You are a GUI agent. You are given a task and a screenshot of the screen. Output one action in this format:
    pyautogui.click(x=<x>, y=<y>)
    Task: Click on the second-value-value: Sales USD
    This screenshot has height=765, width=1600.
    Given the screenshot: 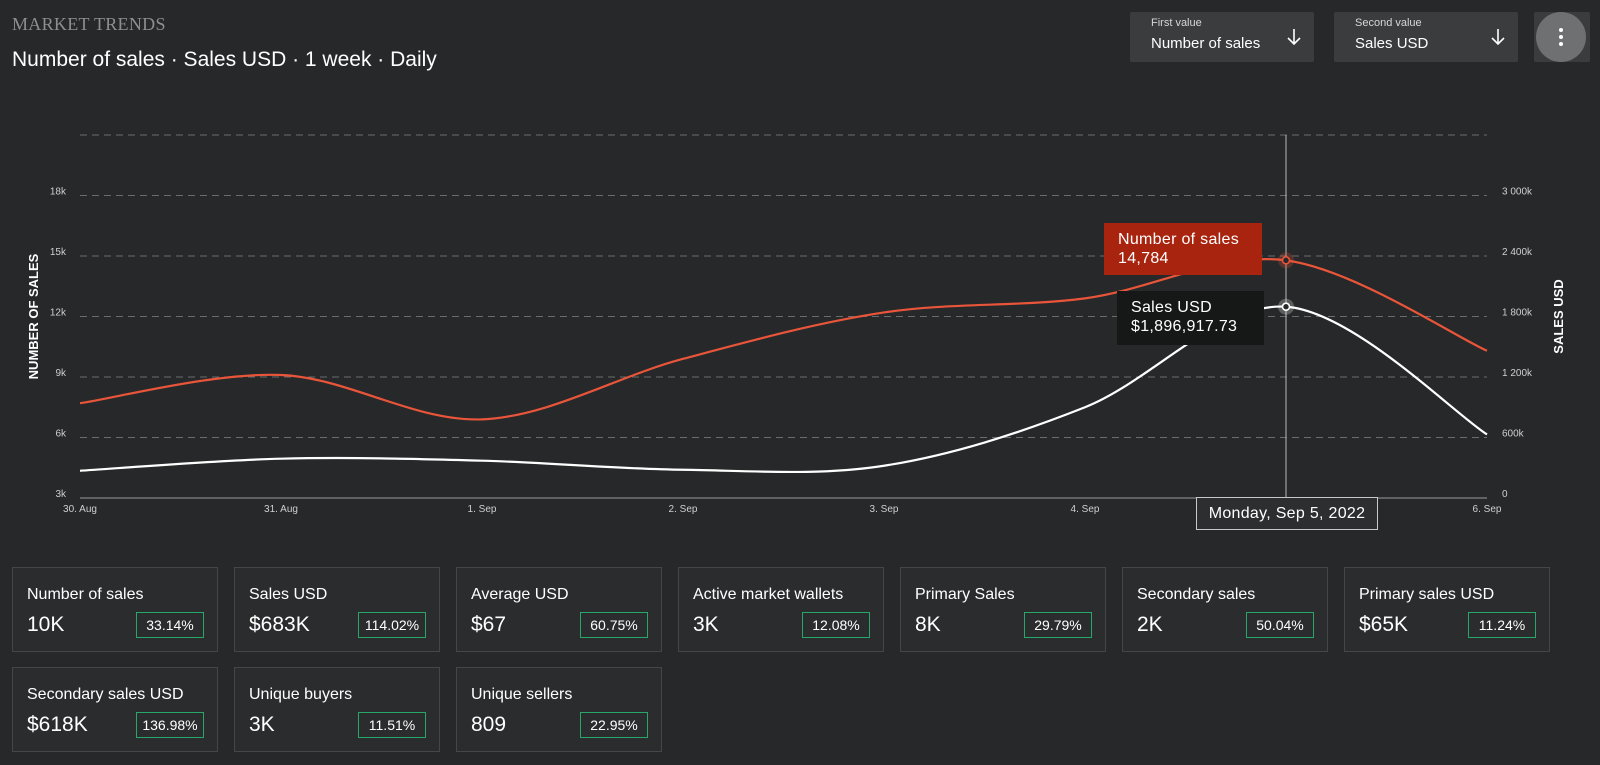 What is the action you would take?
    pyautogui.click(x=1392, y=43)
    